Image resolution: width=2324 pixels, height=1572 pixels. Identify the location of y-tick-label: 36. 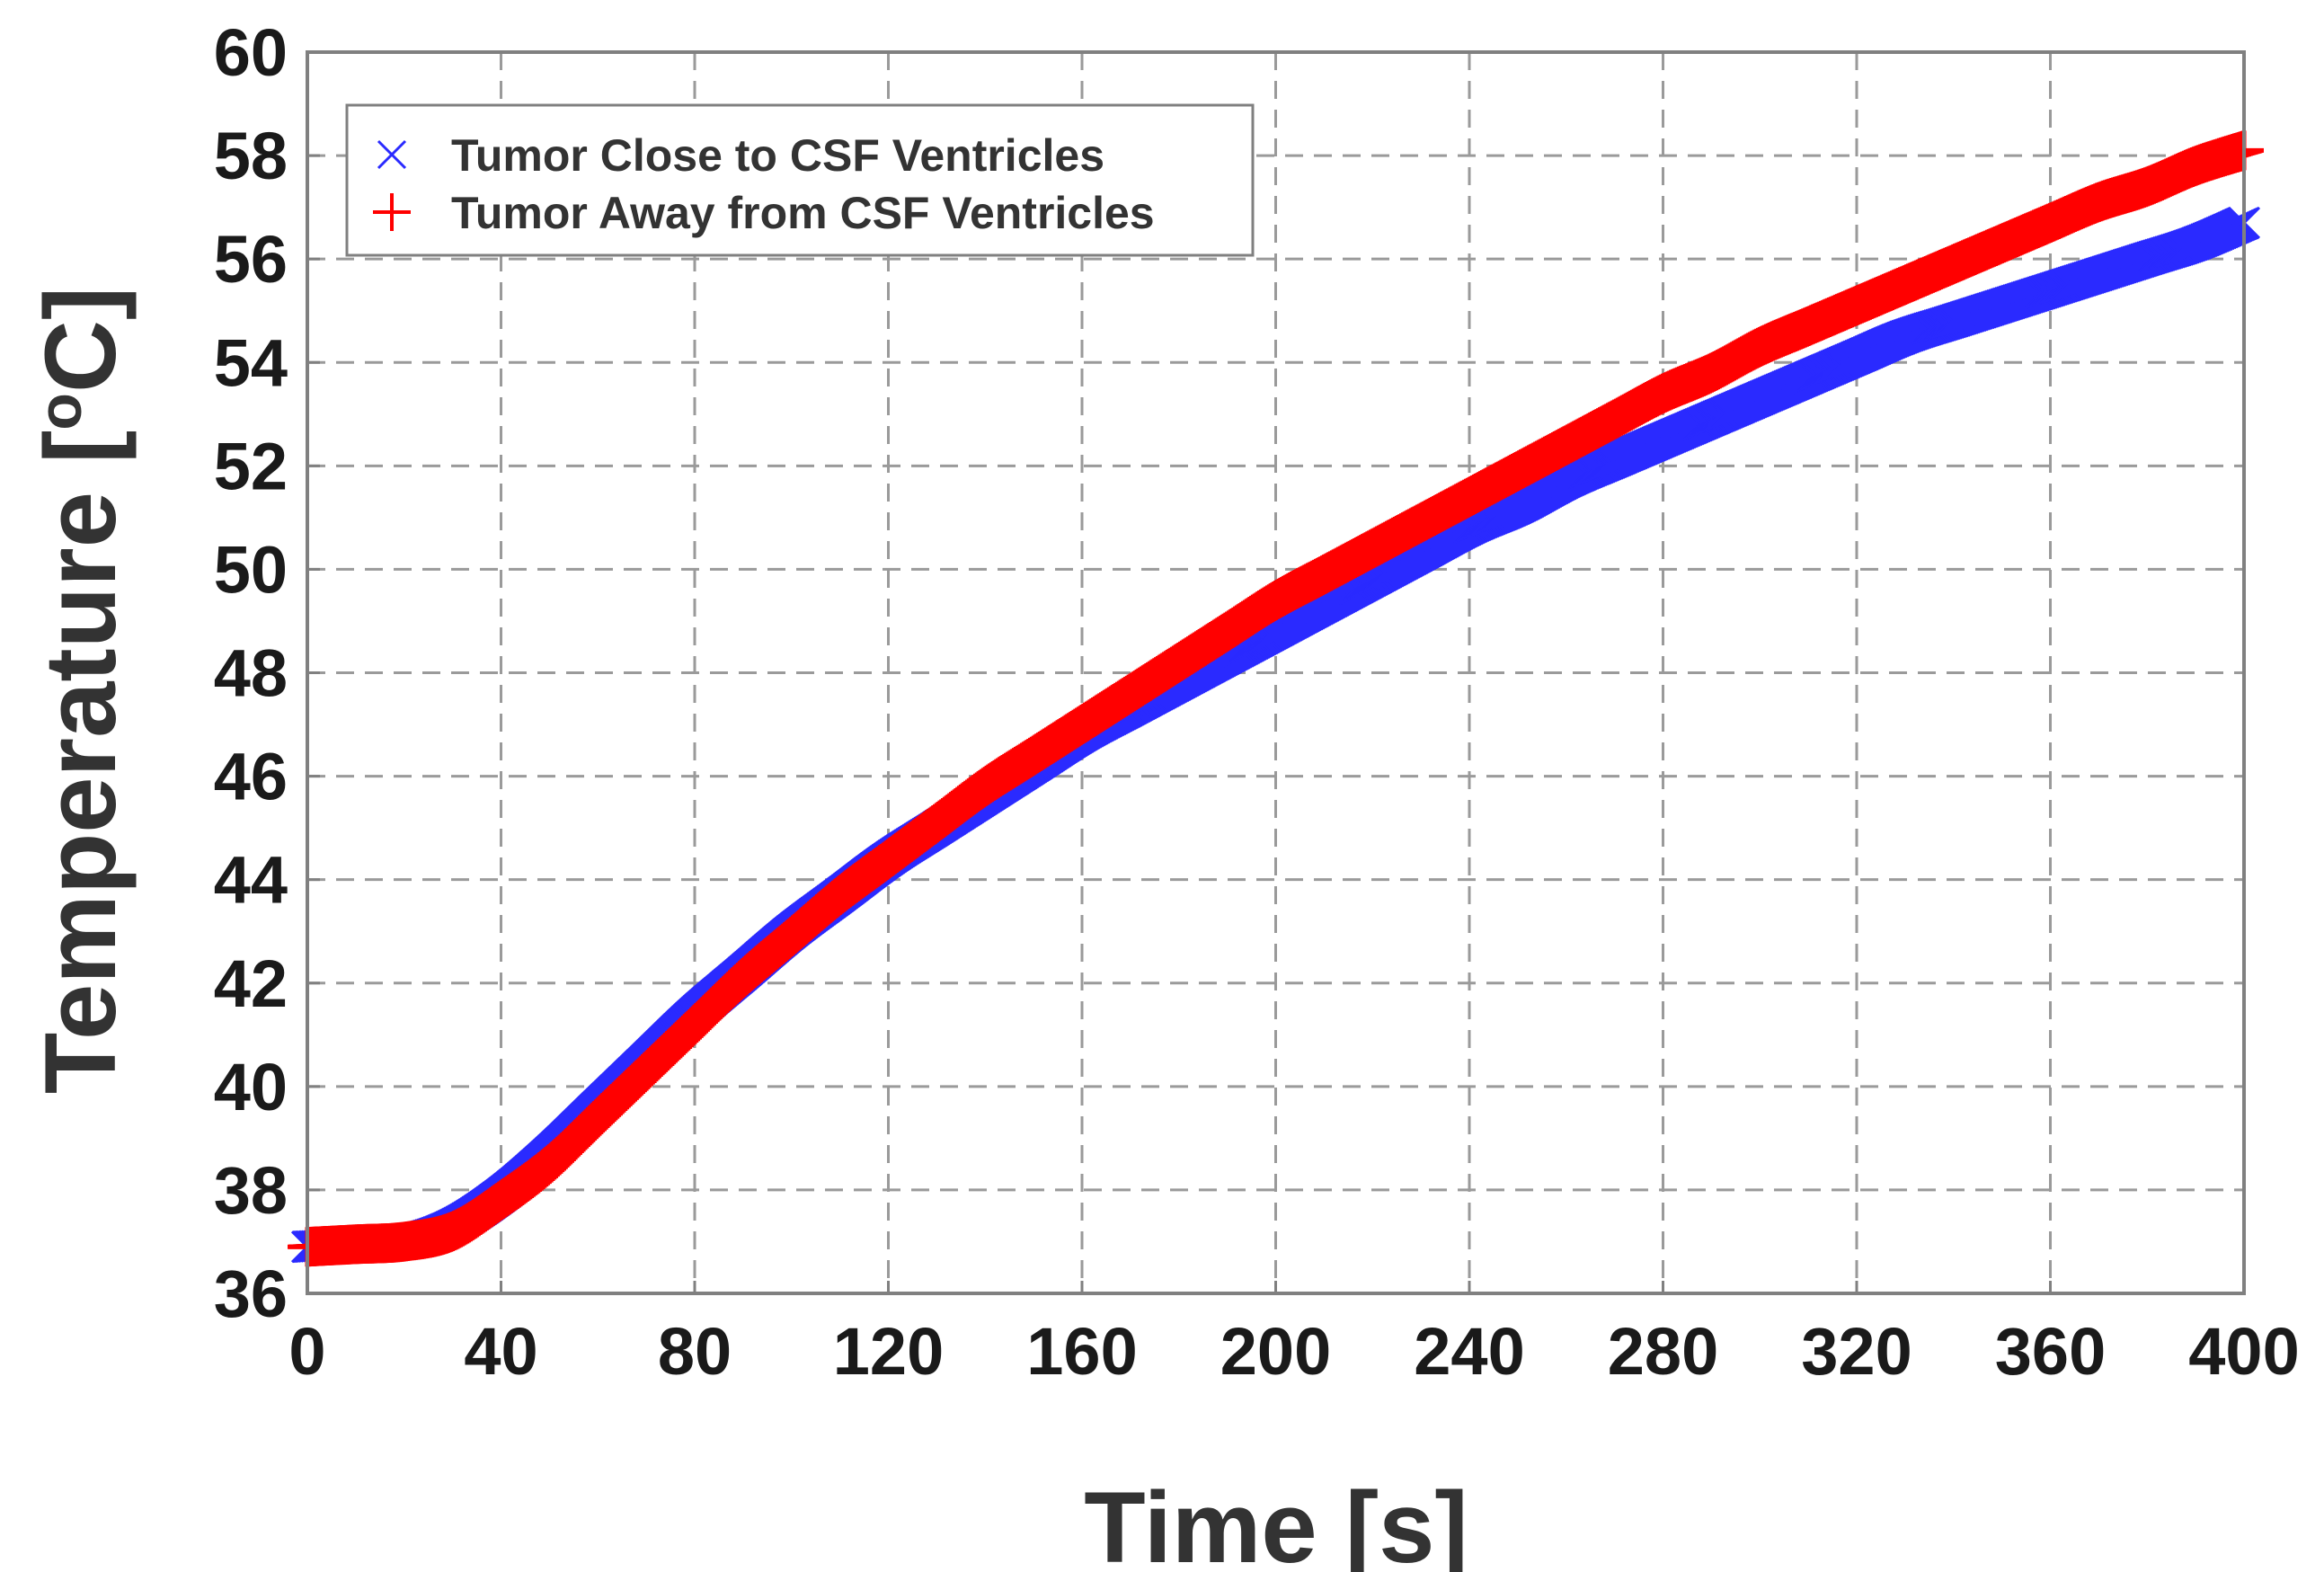
(251, 1294).